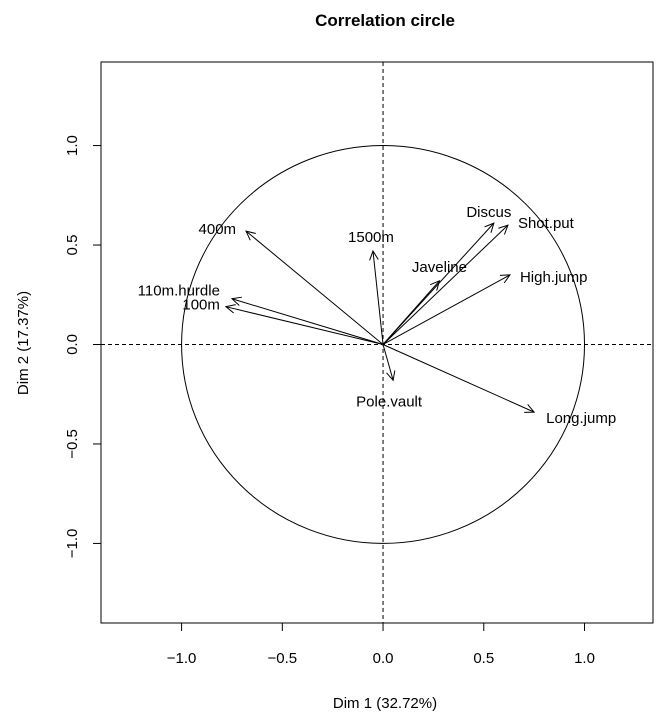 This screenshot has width=657, height=719. I want to click on variable-arrow-javeline: Javeline, so click(424, 302).